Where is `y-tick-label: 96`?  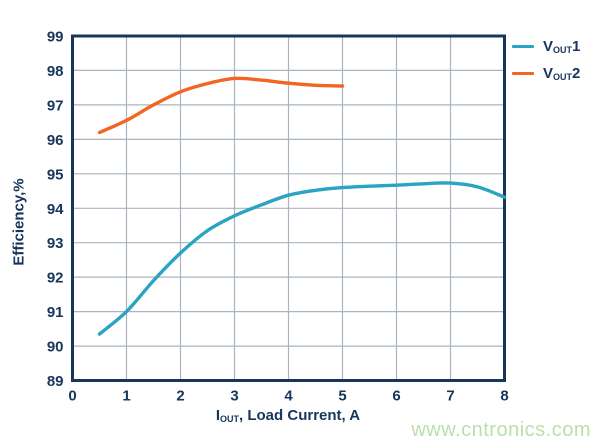
y-tick-label: 96 is located at coordinates (55, 140).